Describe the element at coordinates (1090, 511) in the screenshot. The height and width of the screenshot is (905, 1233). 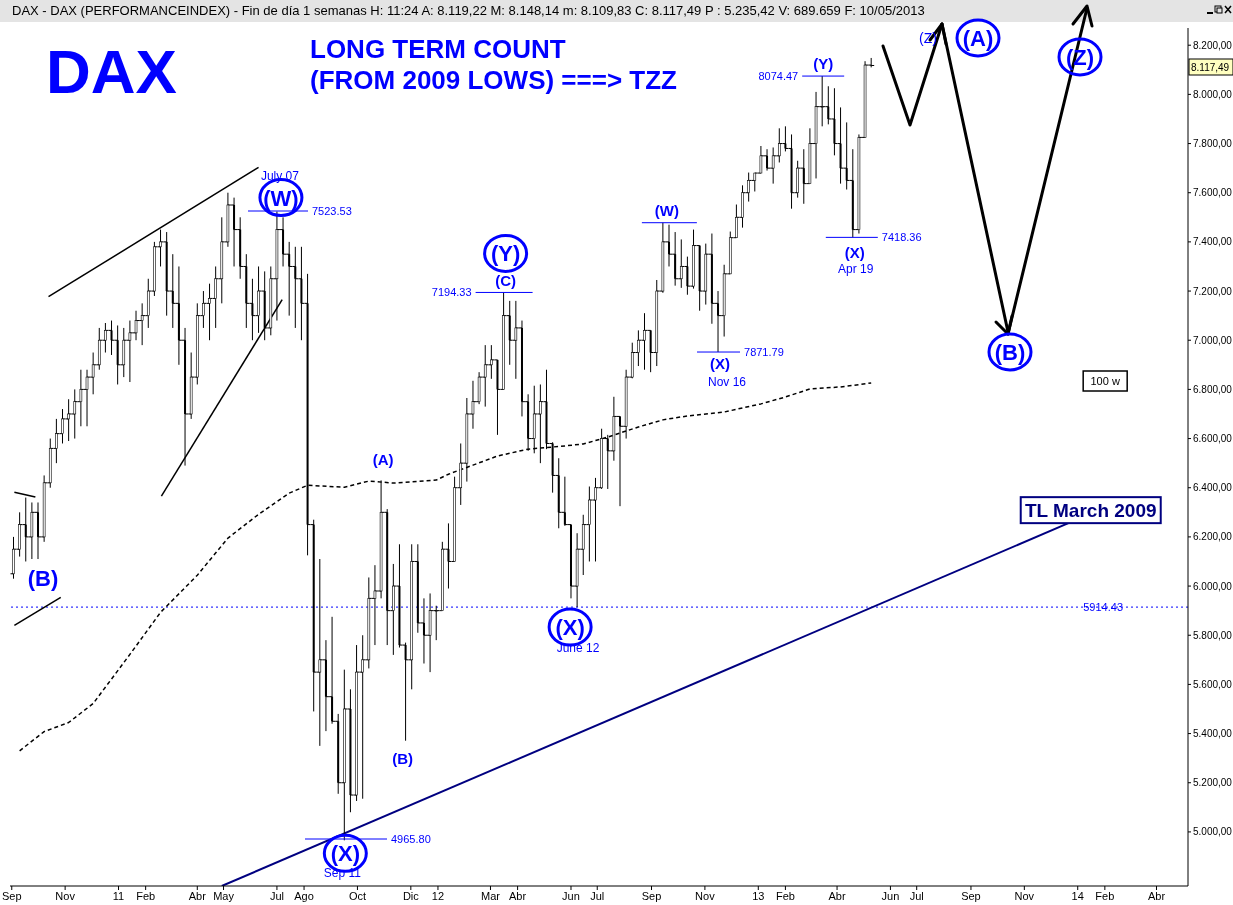
I see `series-label: TL March 2009` at that location.